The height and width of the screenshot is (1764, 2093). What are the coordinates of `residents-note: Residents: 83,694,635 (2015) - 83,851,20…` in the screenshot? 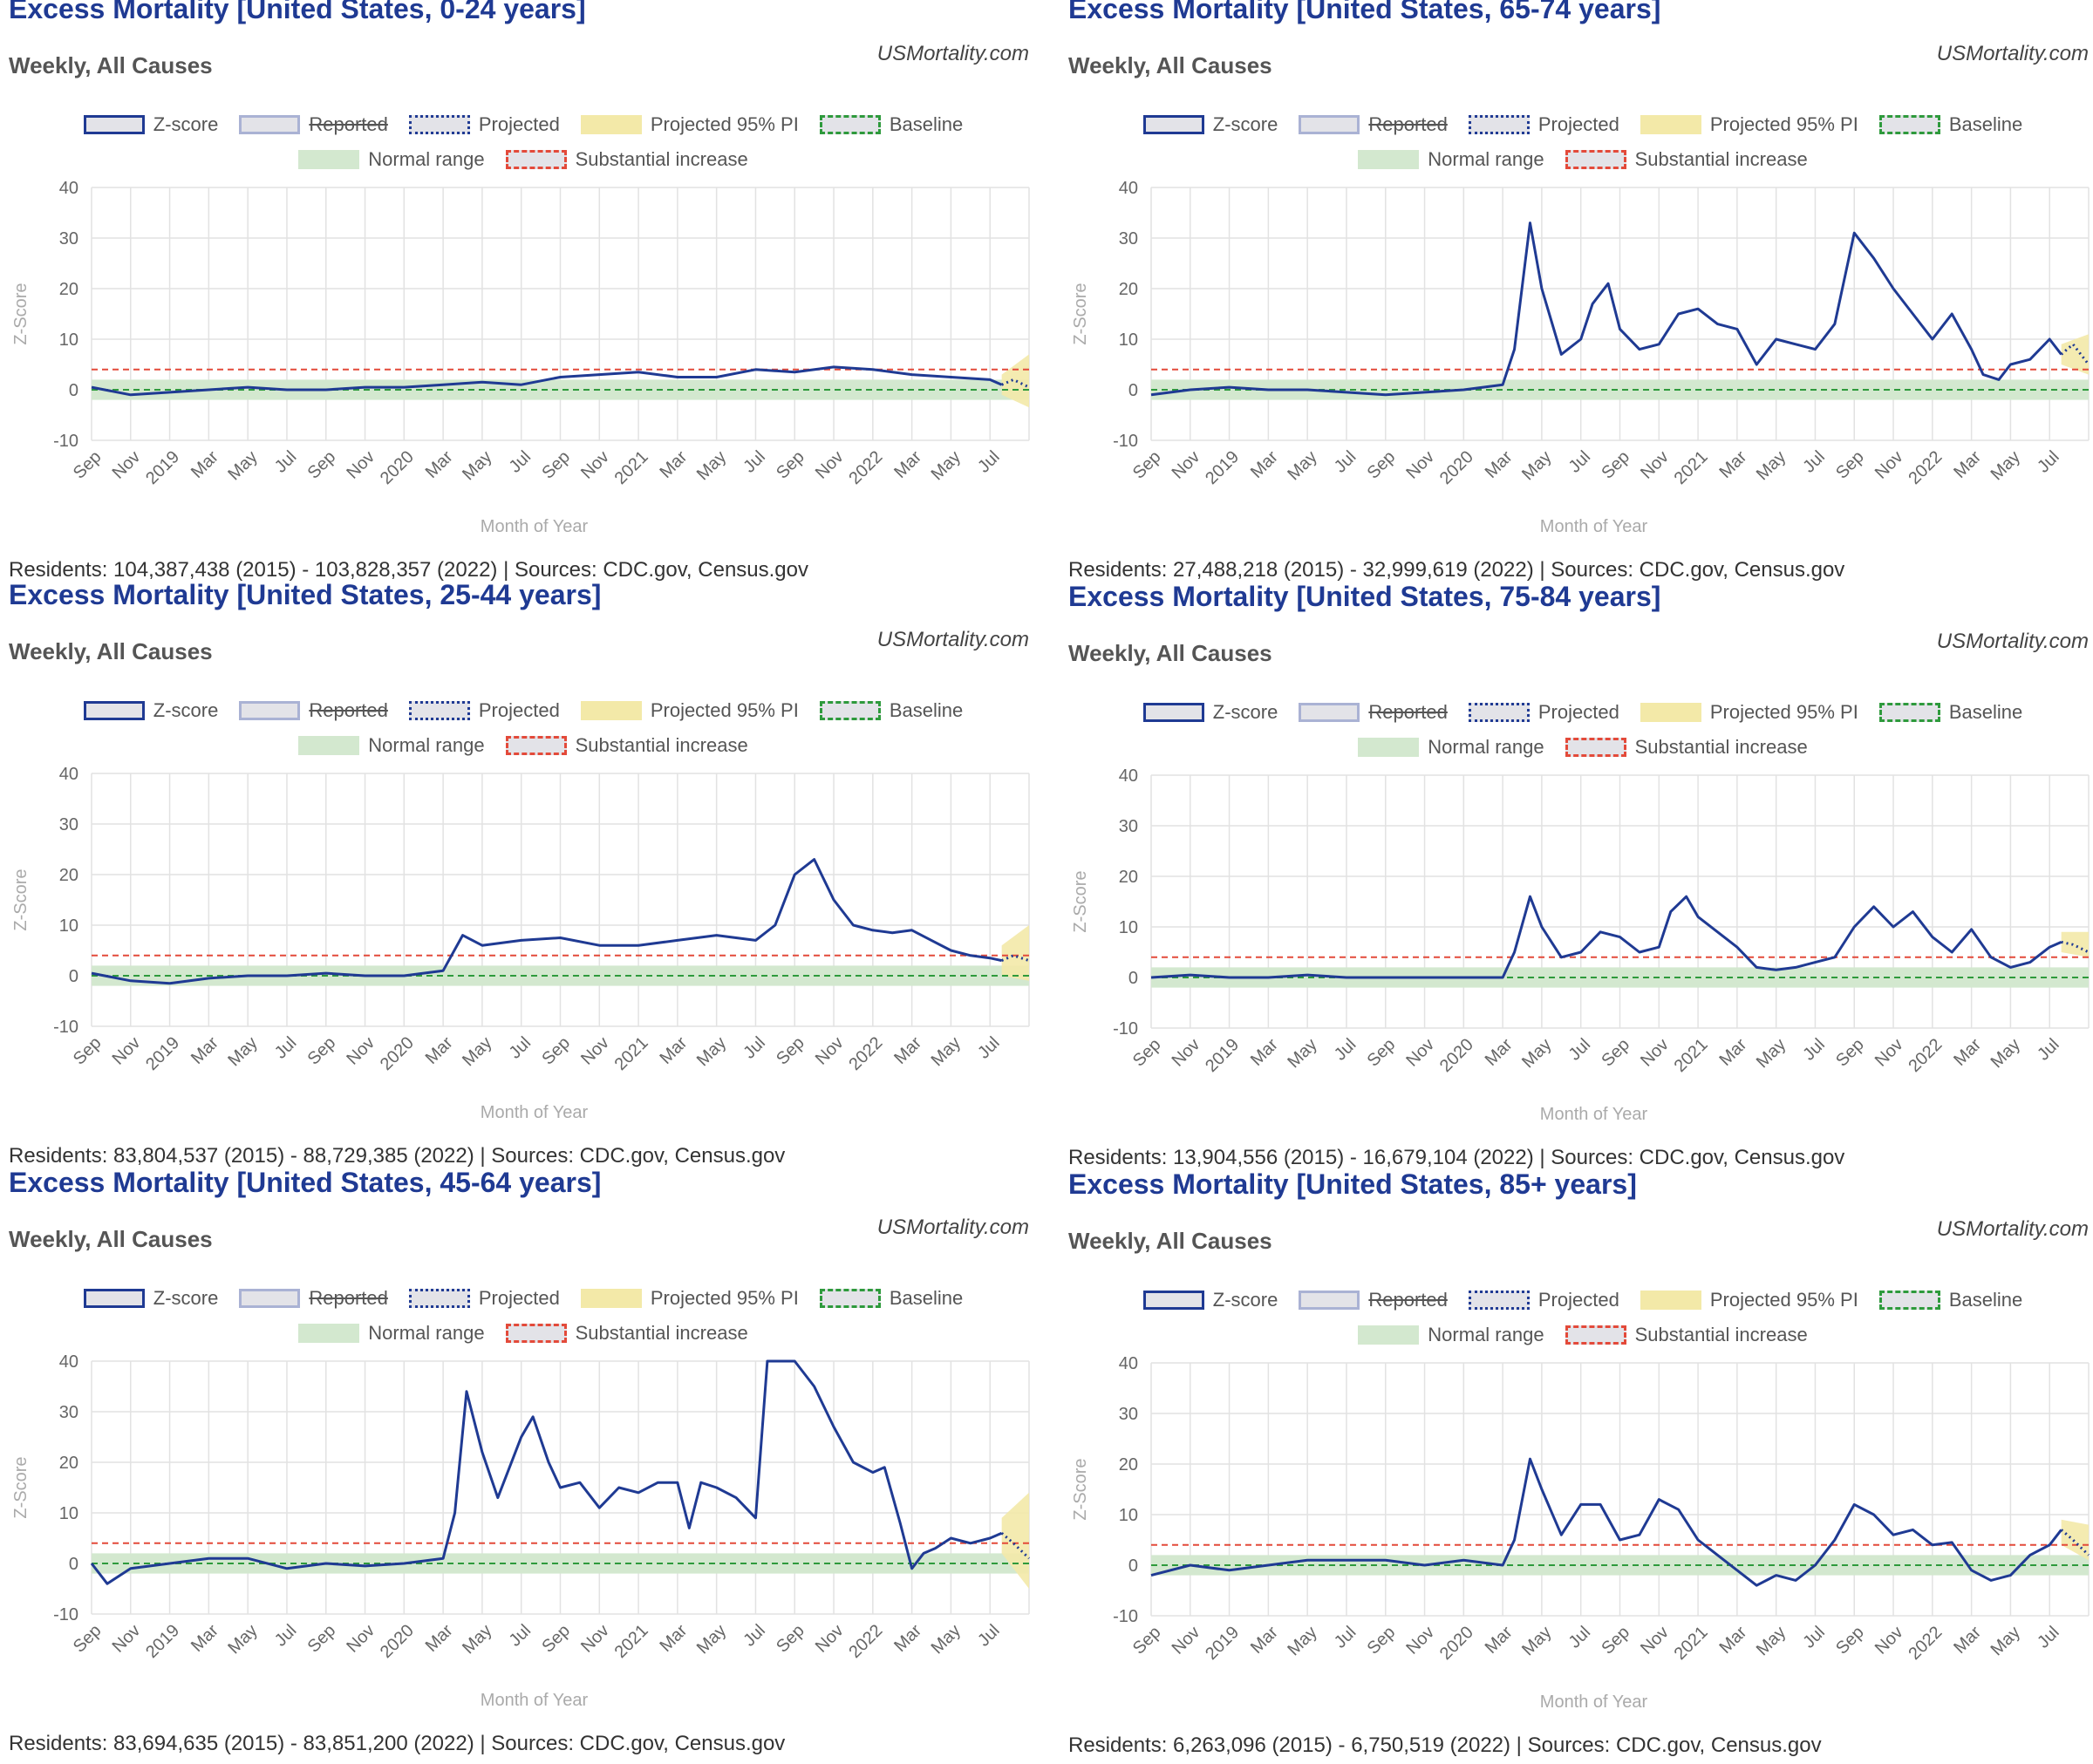 It's located at (397, 1743).